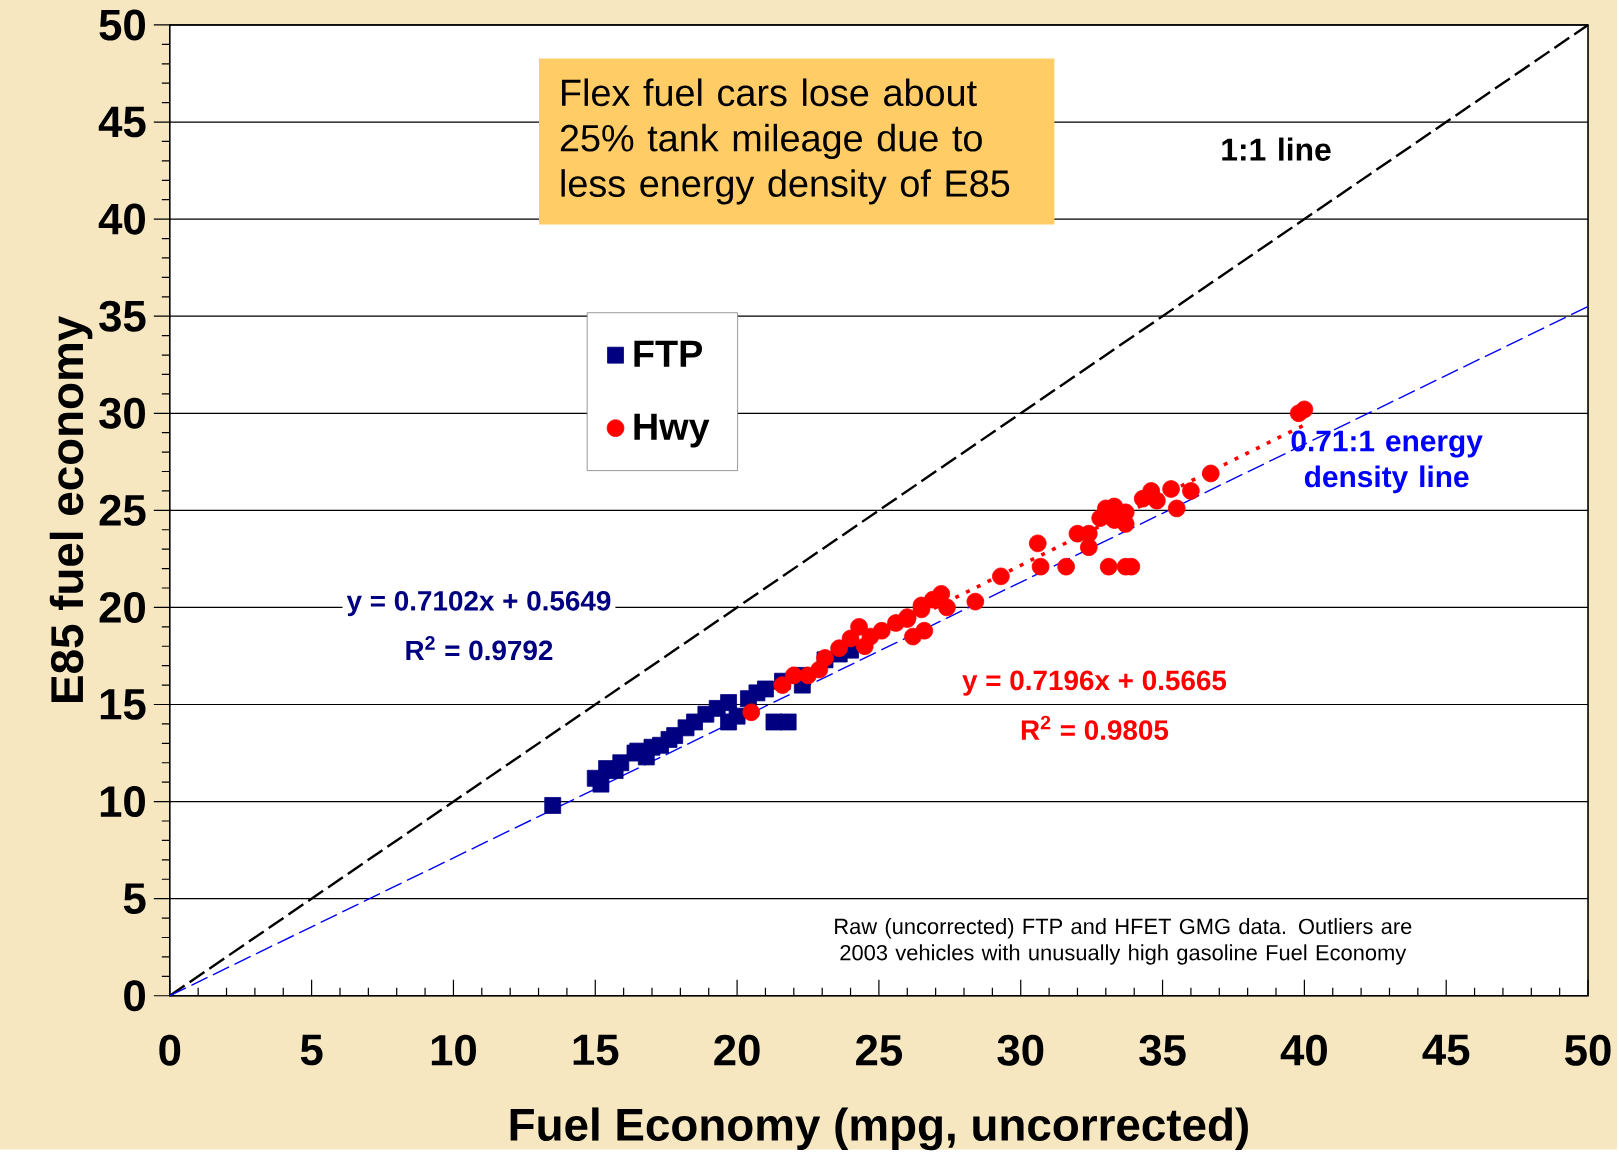 The height and width of the screenshot is (1157, 1619). Describe the element at coordinates (1162, 1050) in the screenshot. I see `x-tick-label: 35` at that location.